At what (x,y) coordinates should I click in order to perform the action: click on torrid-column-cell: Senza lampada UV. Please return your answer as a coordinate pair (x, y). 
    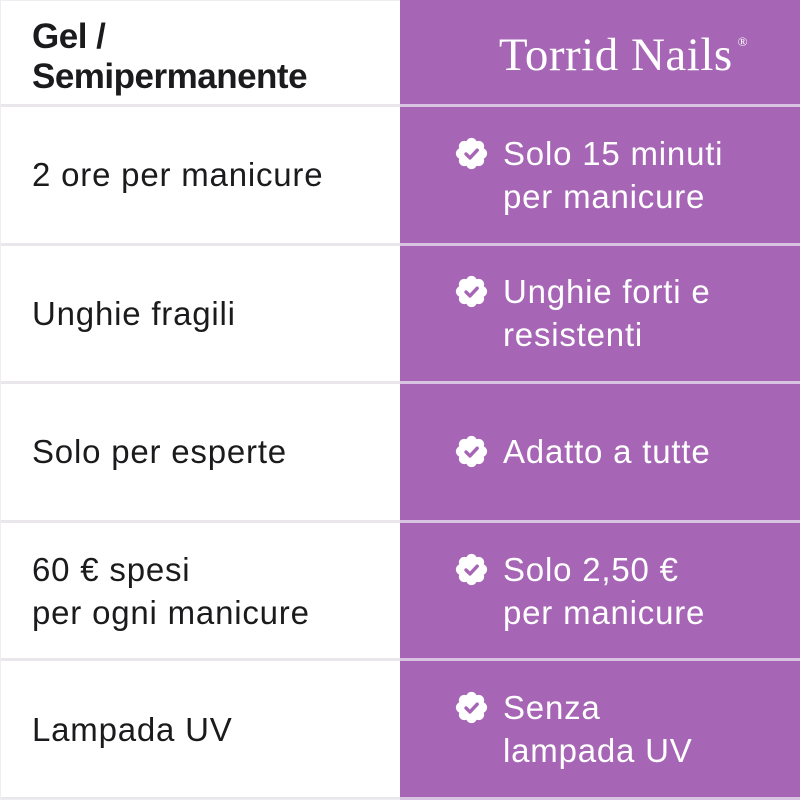
    Looking at the image, I should click on (600, 729).